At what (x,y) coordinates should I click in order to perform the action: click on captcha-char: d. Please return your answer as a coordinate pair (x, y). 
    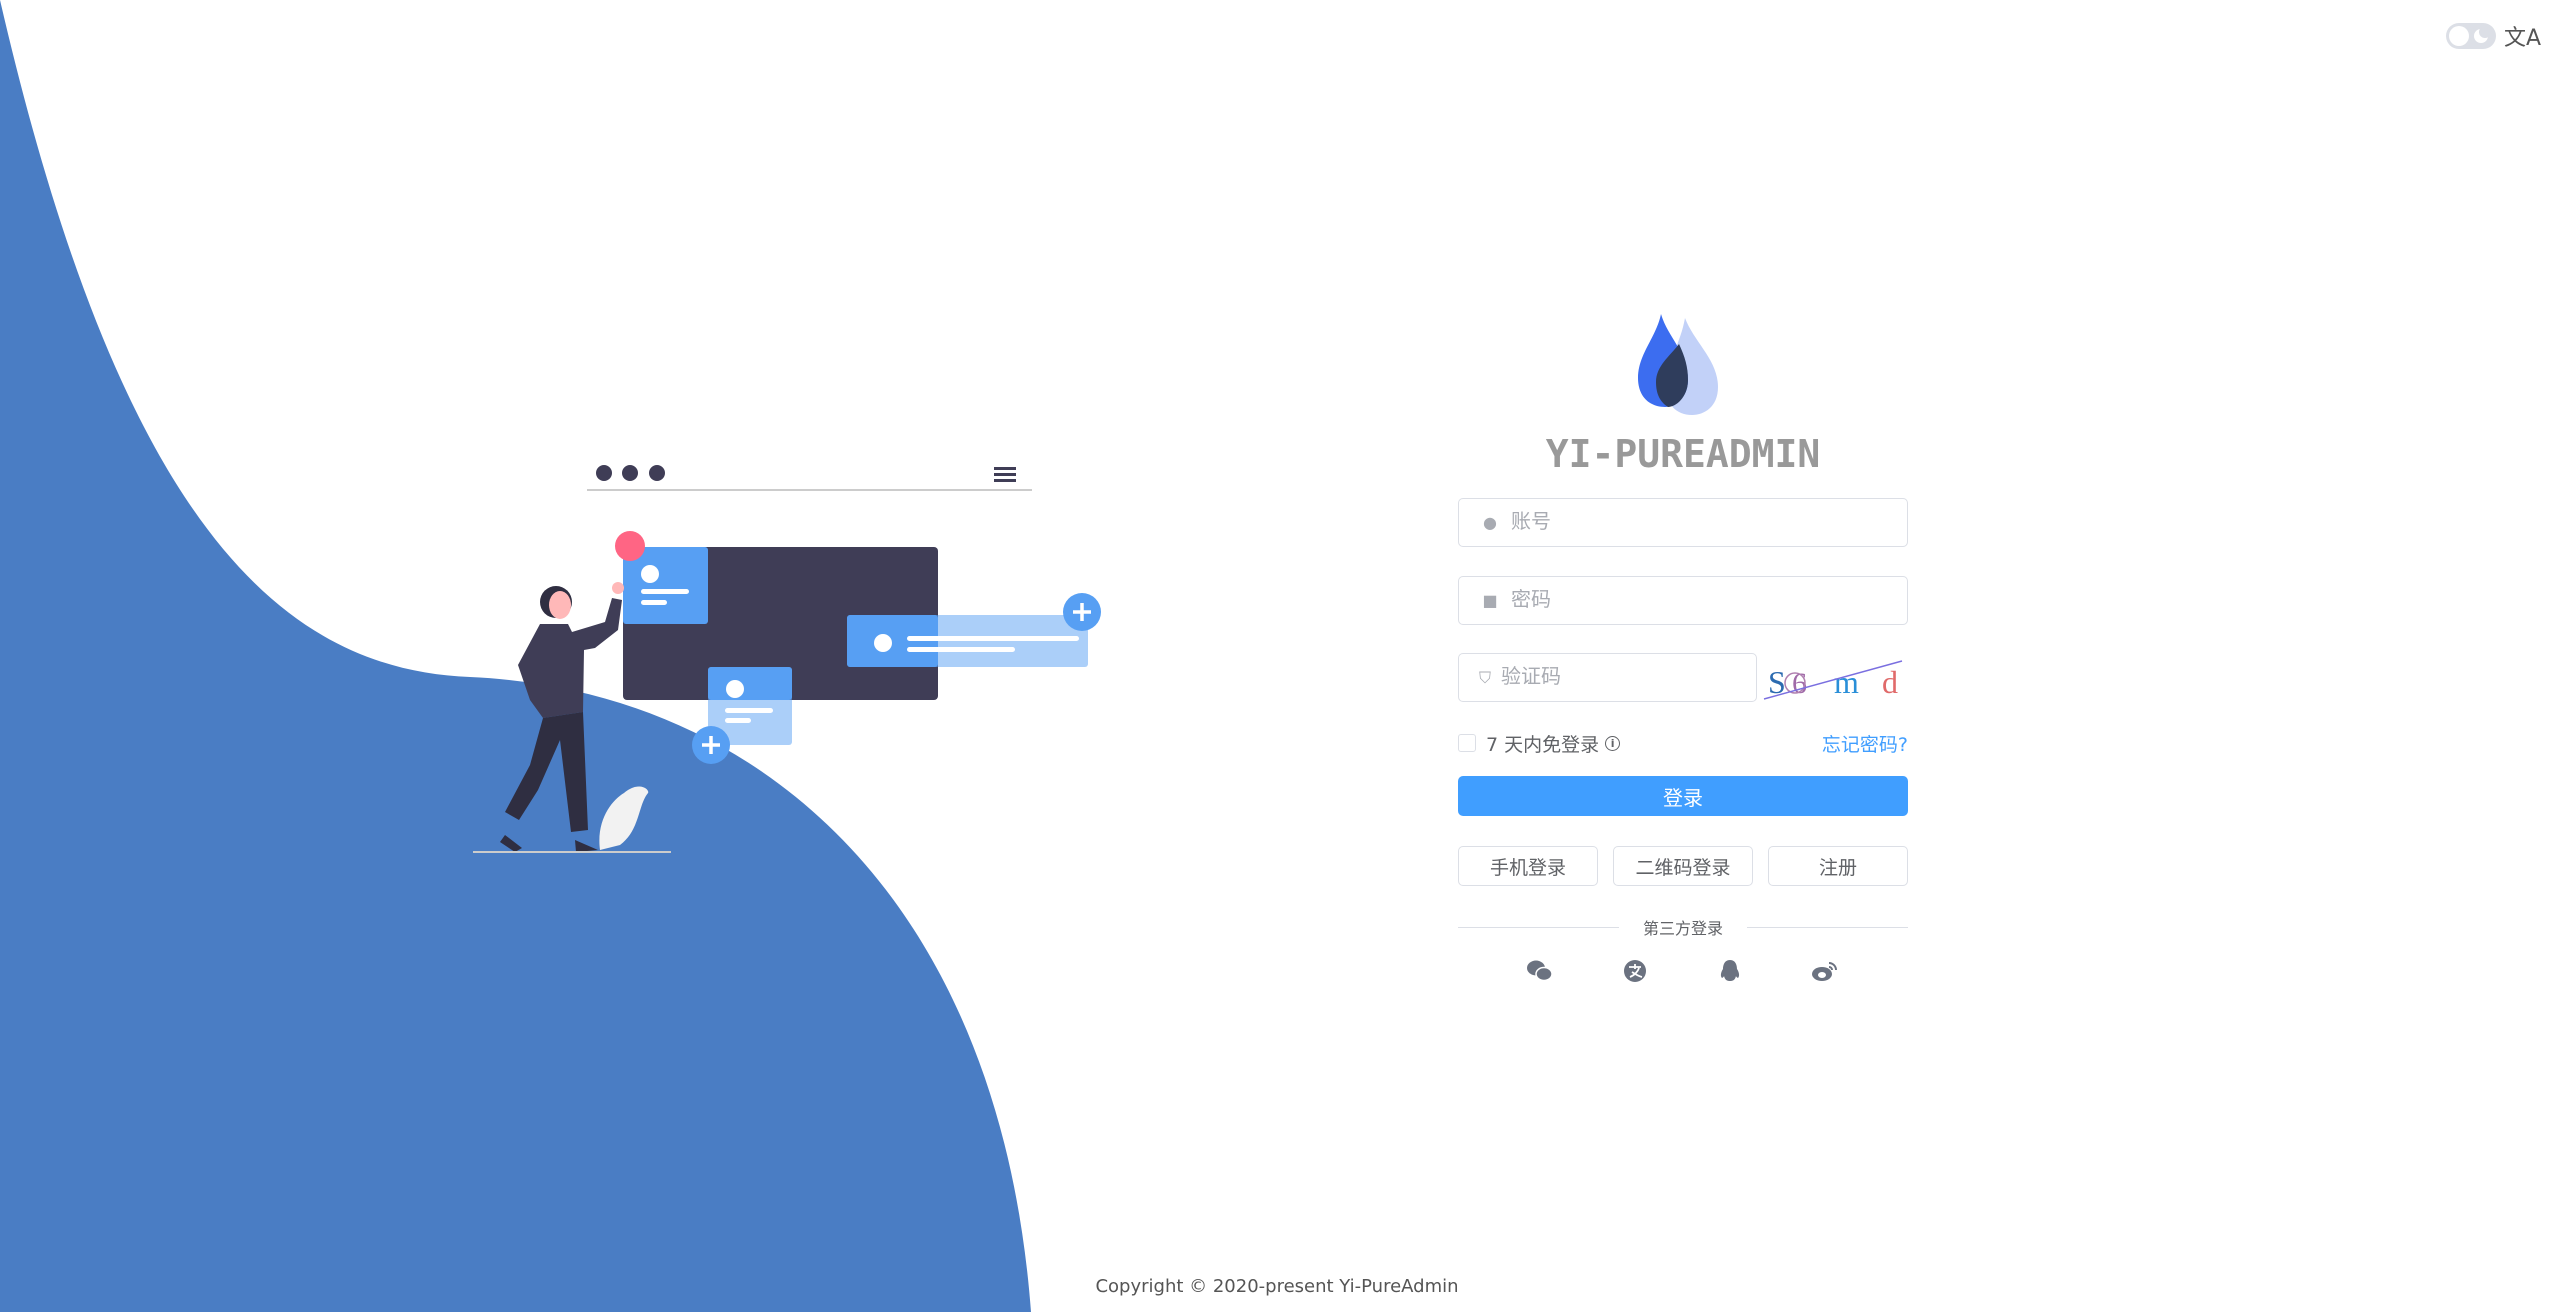
    Looking at the image, I should click on (1890, 682).